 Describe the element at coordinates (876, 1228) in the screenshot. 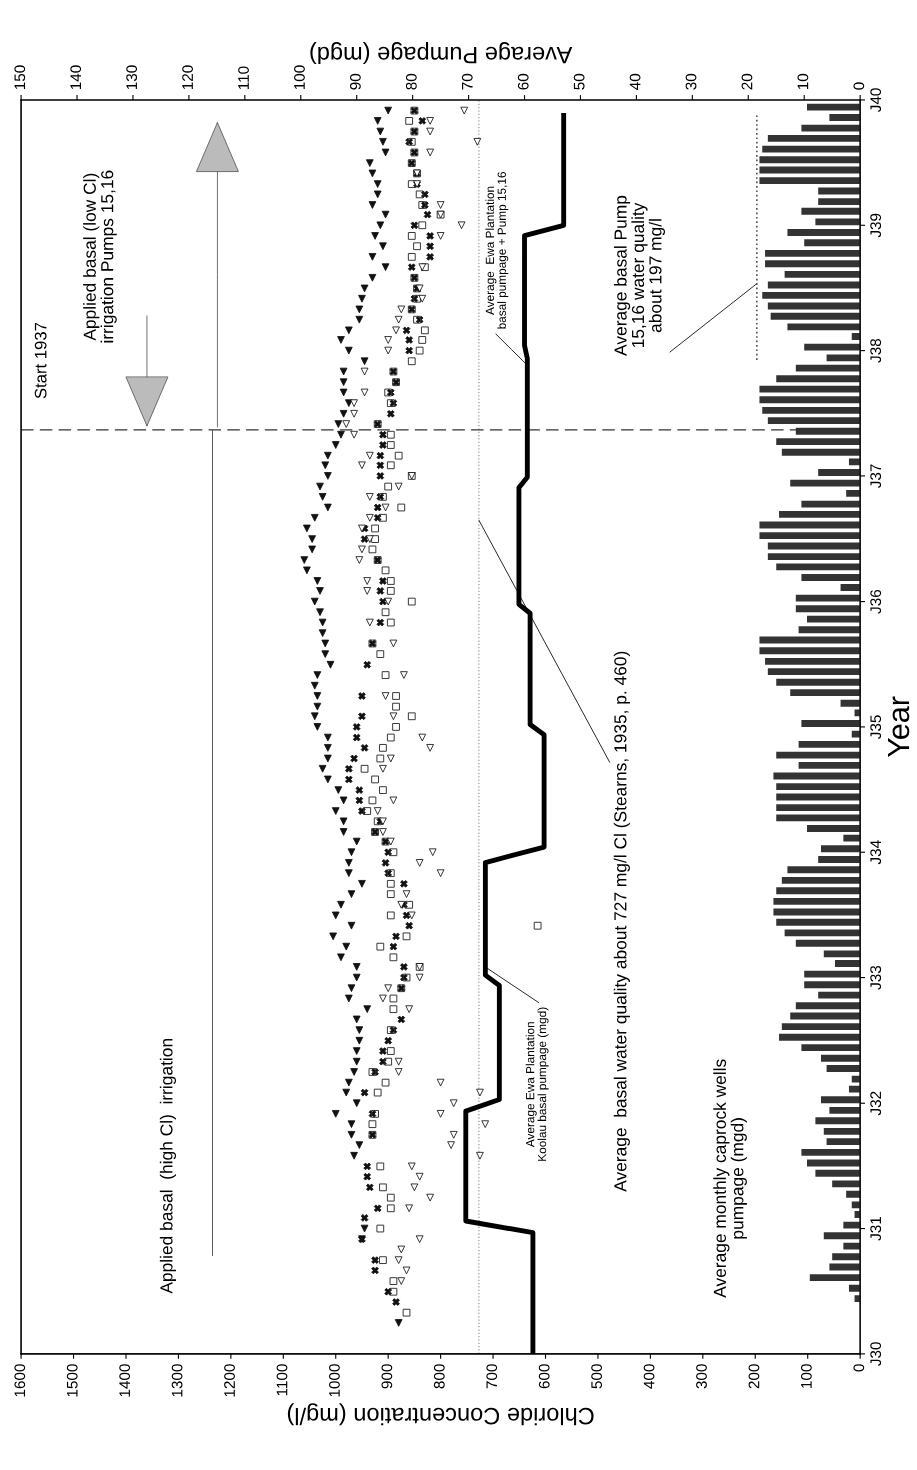

I see `y-tick-label: J31` at that location.